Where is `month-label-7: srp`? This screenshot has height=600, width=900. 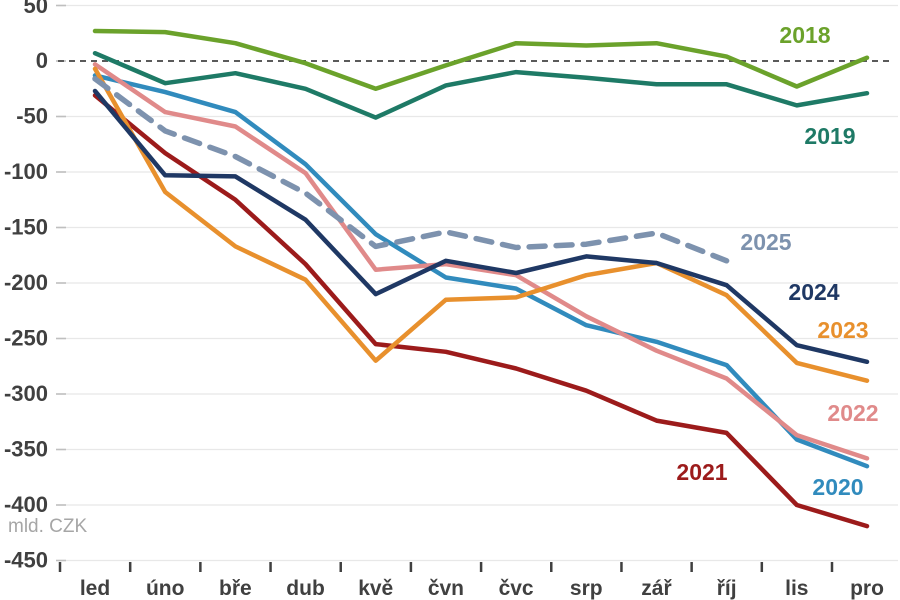
month-label-7: srp is located at coordinates (586, 588).